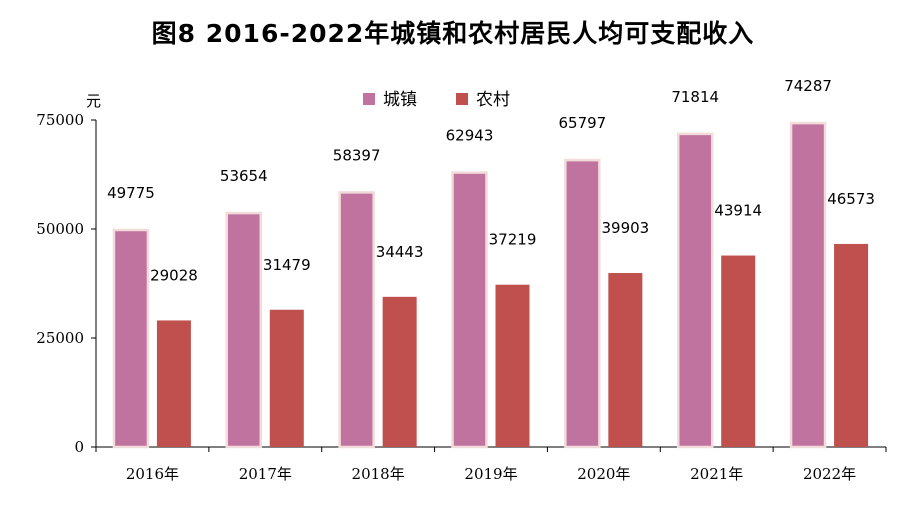 The width and height of the screenshot is (906, 508). What do you see at coordinates (491, 464) in the screenshot?
I see `x-axis: 2016年 2017年 2018年 2019年 2020年 2021年 2022年` at bounding box center [491, 464].